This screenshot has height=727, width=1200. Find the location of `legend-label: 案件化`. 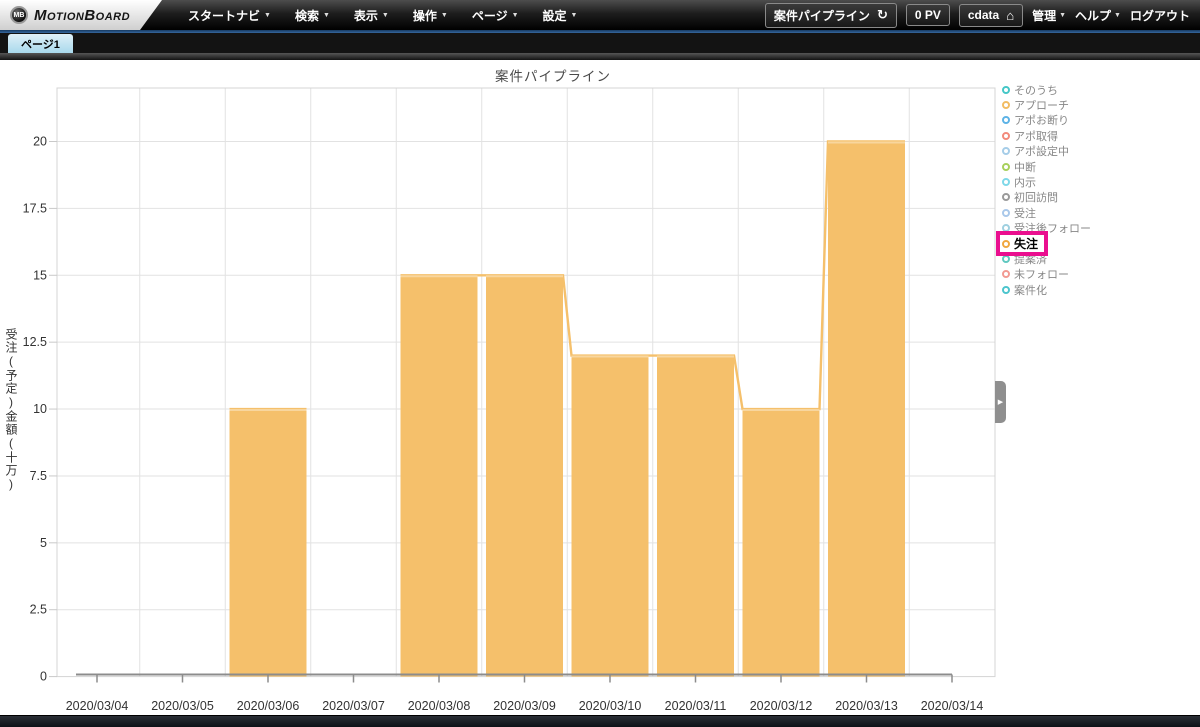

legend-label: 案件化 is located at coordinates (1030, 290).